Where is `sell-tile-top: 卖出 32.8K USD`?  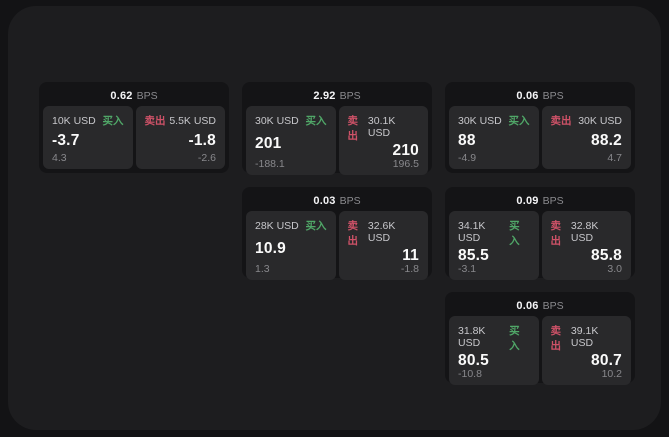
sell-tile-top: 卖出 32.8K USD is located at coordinates (587, 233).